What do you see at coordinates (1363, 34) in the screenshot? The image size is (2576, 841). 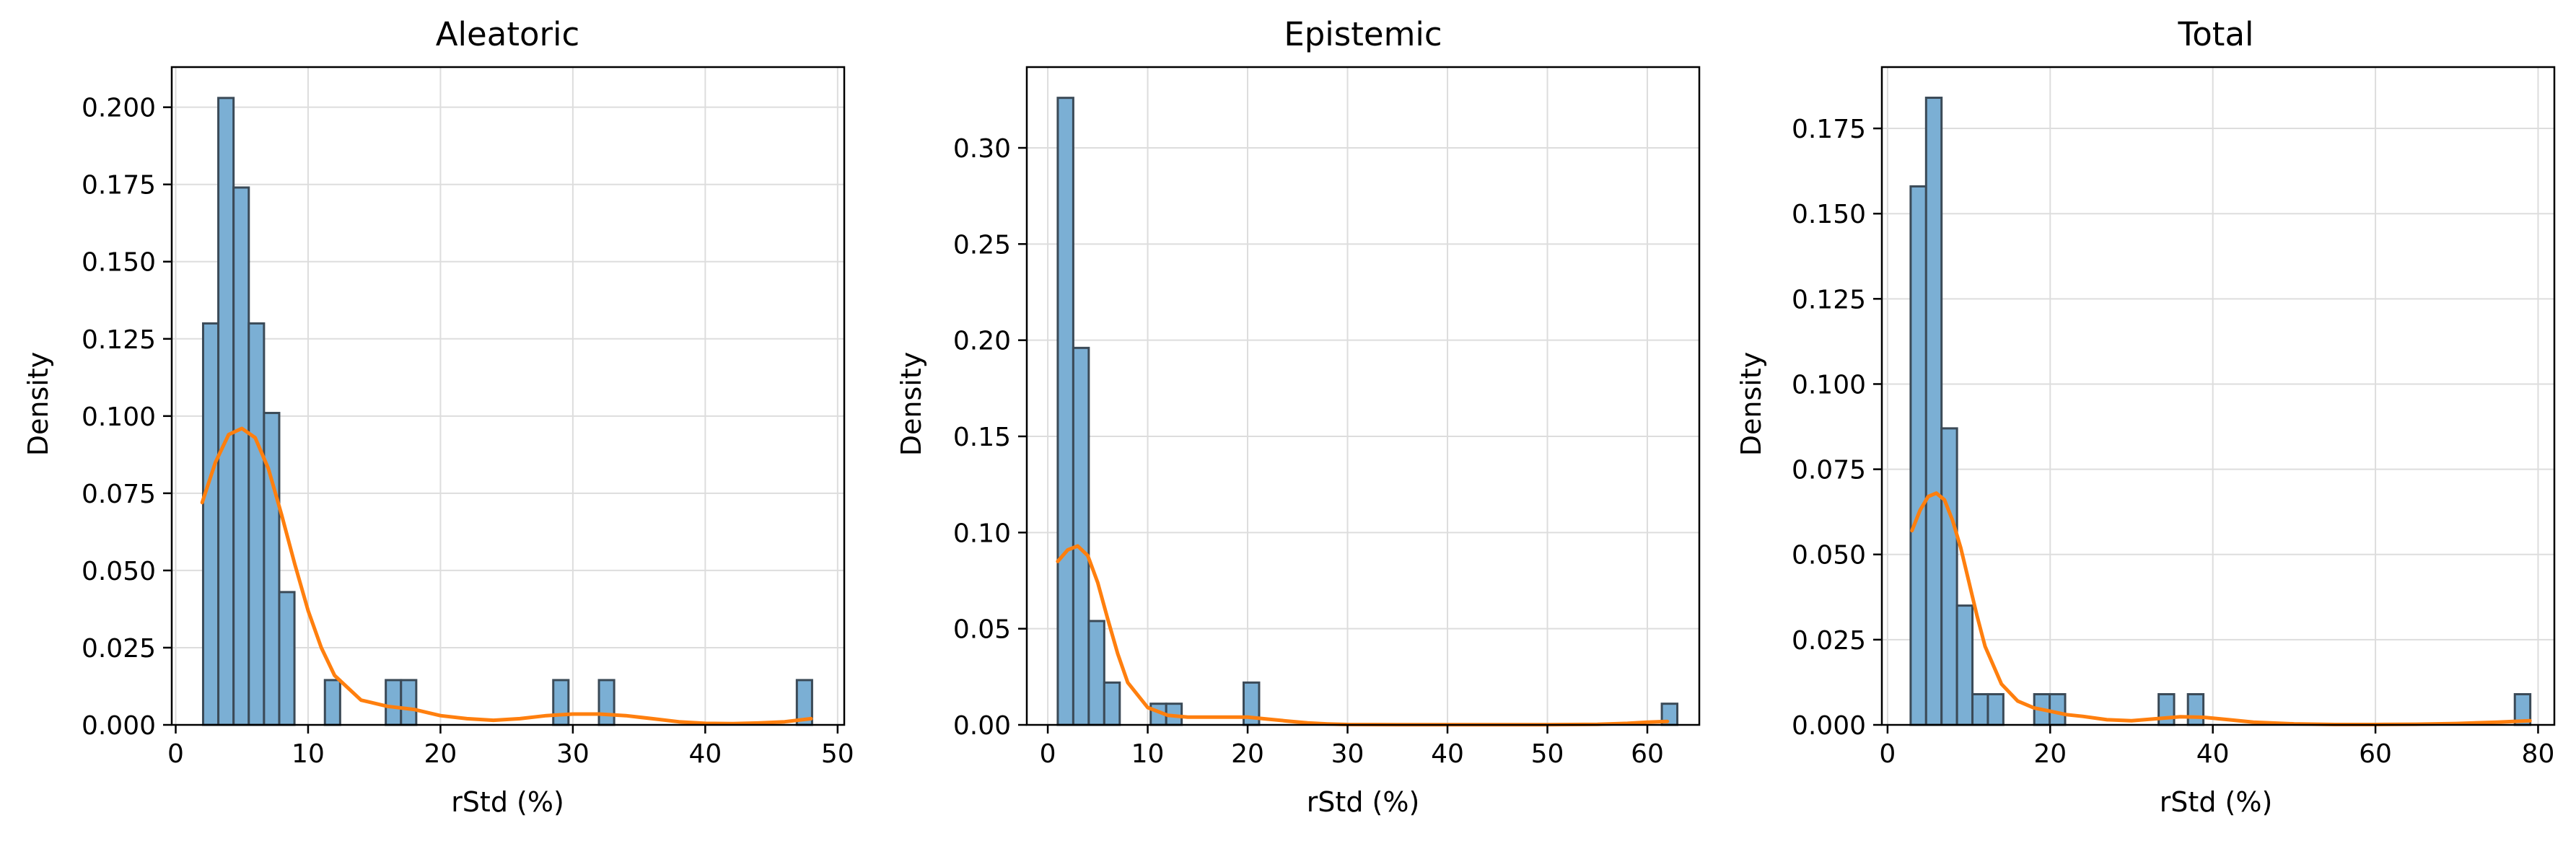 I see `panel-title-epistemic: Epistemic` at bounding box center [1363, 34].